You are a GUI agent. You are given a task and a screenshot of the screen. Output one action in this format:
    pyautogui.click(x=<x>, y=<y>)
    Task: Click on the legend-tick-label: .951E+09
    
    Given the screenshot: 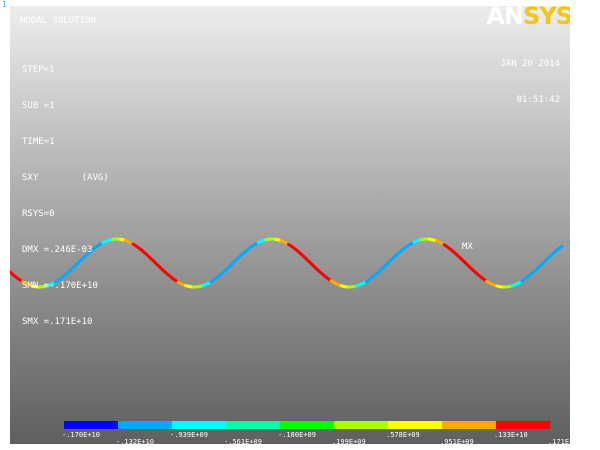 What is the action you would take?
    pyautogui.click(x=457, y=441)
    